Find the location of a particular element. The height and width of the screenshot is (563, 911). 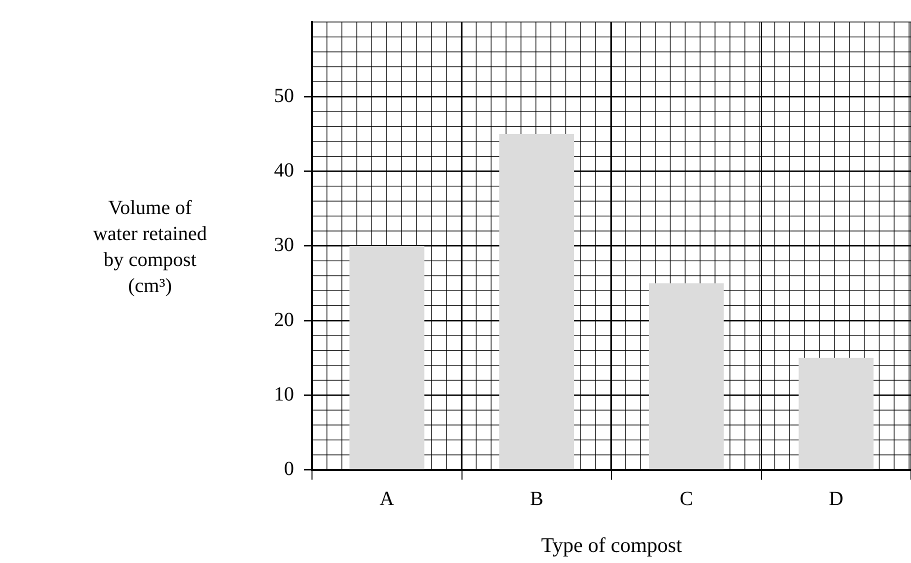

x-axis-title: Type of compost is located at coordinates (611, 544).